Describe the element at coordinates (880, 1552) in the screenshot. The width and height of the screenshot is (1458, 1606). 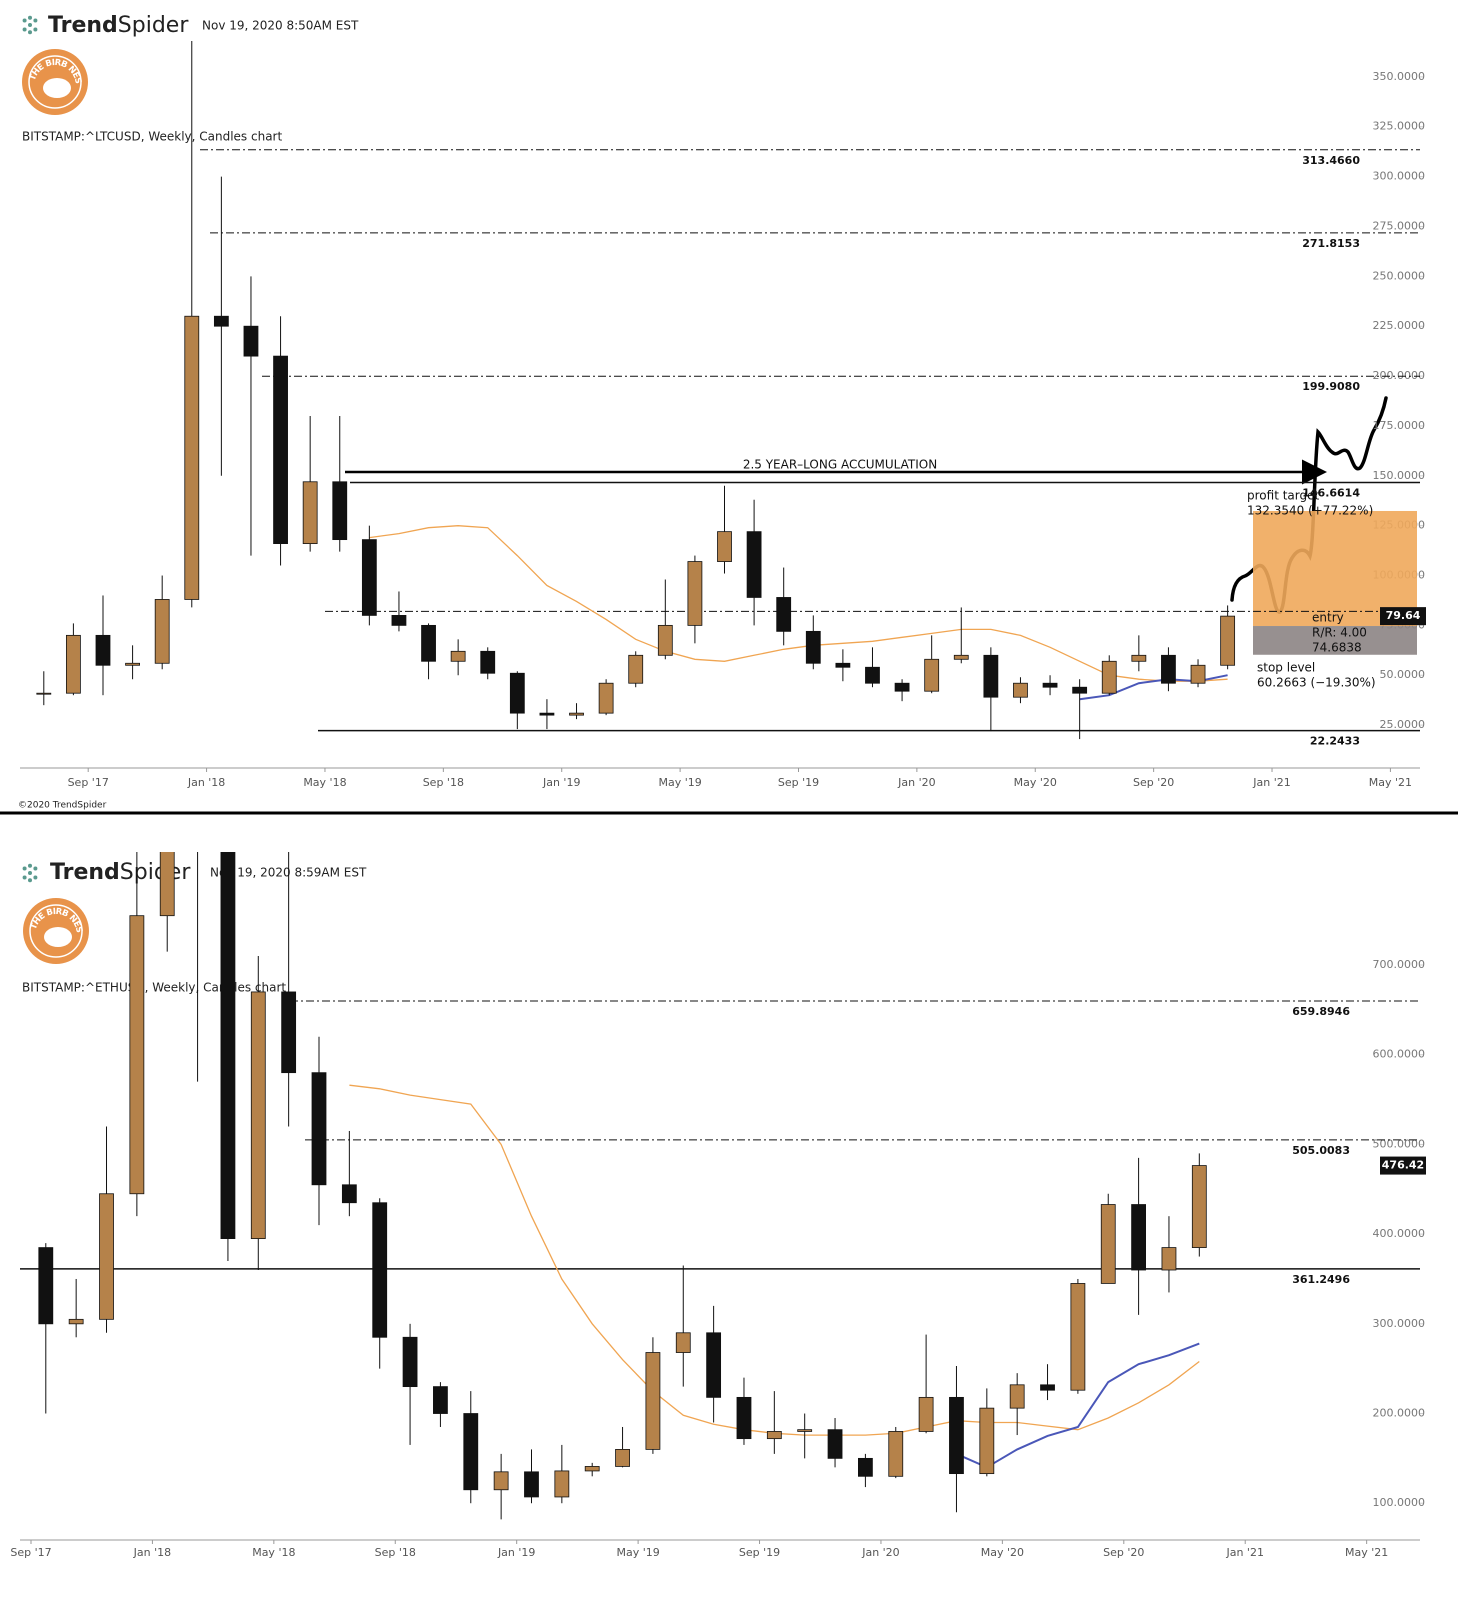
I see `x-tick-label: Jan '20` at that location.